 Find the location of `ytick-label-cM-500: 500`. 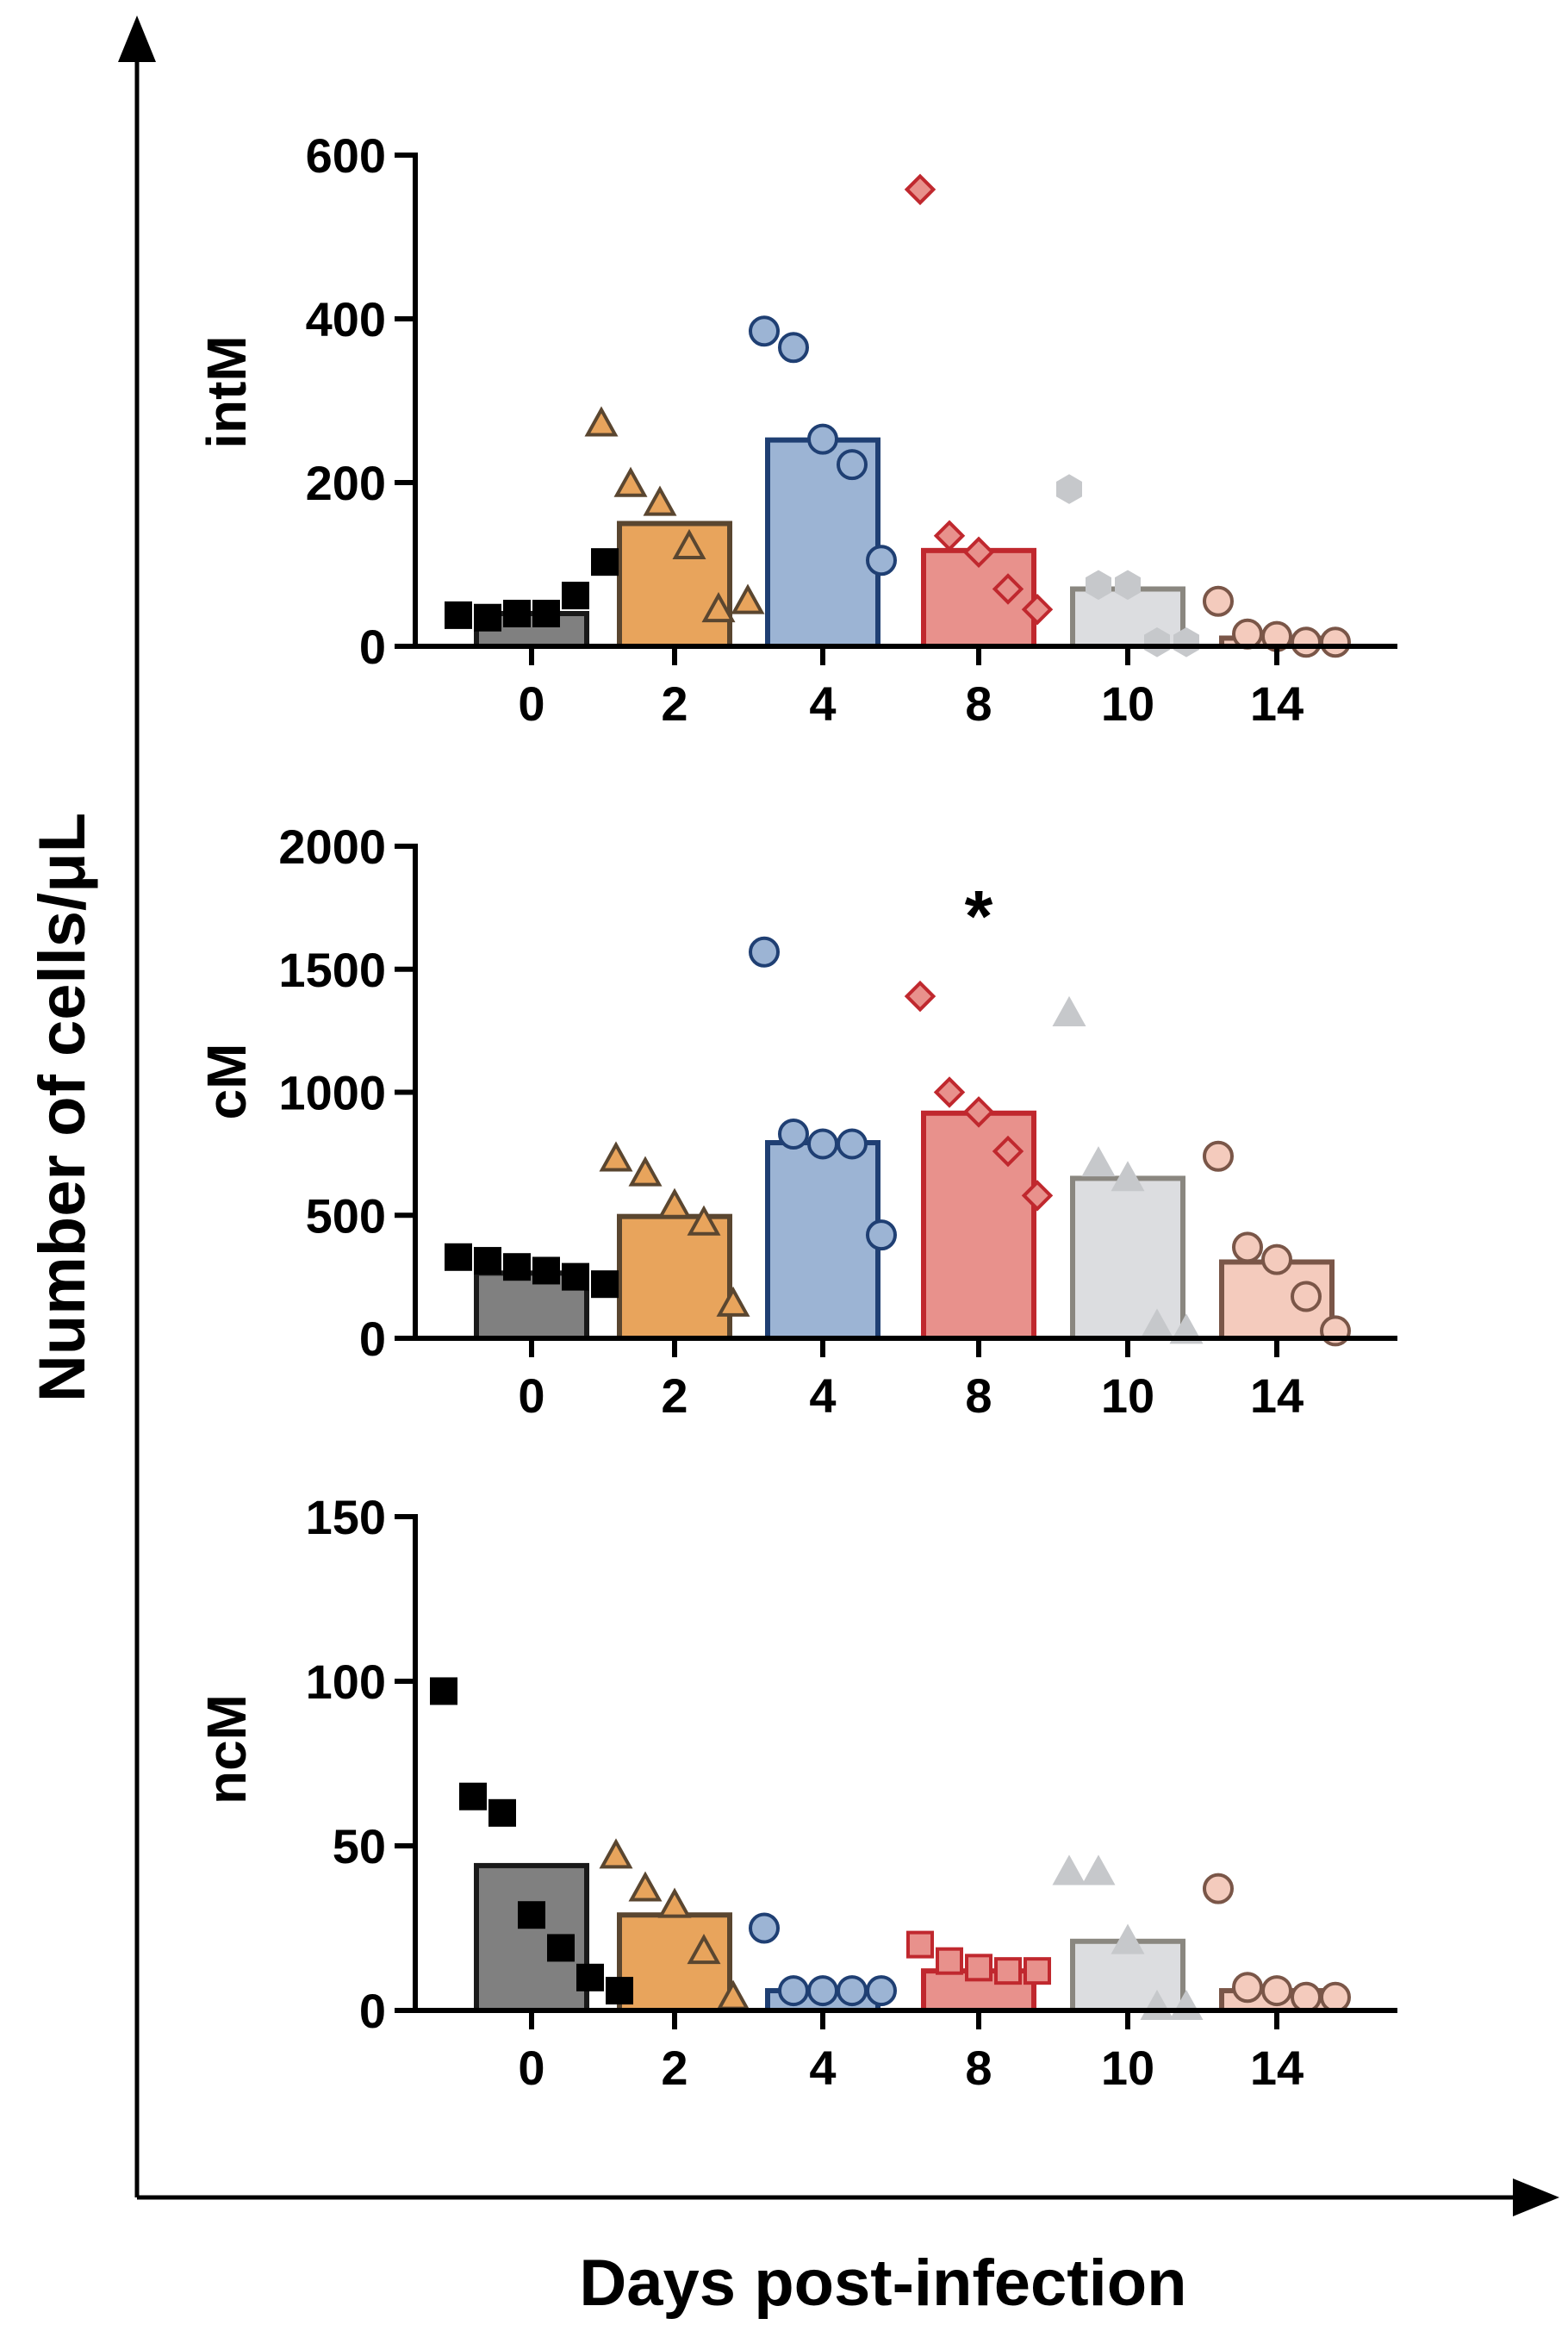

ytick-label-cM-500: 500 is located at coordinates (346, 1215).